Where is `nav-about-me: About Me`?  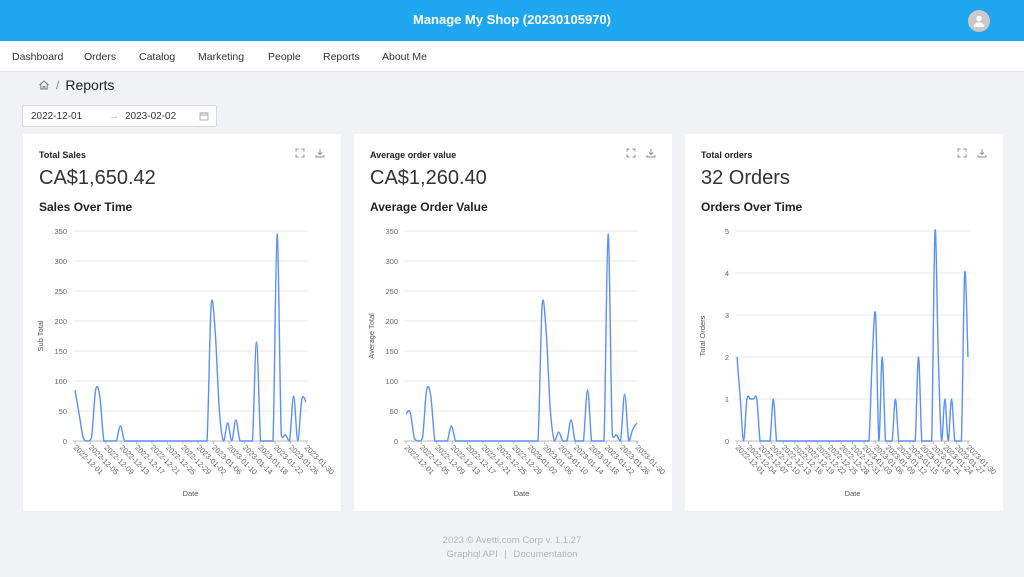 nav-about-me: About Me is located at coordinates (404, 57).